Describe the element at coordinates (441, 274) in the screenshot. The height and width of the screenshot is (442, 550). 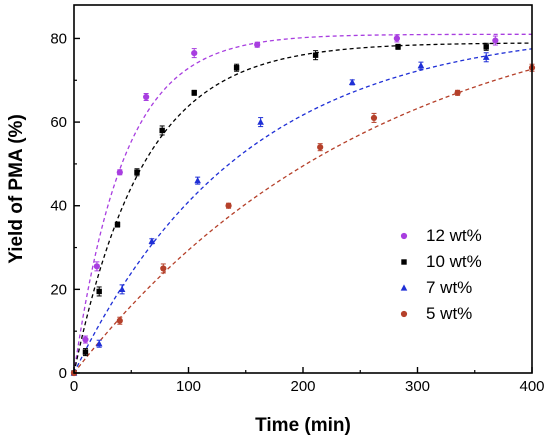
I see `legend: 12 wt% 10 wt% 7 wt% 5 wt%` at that location.